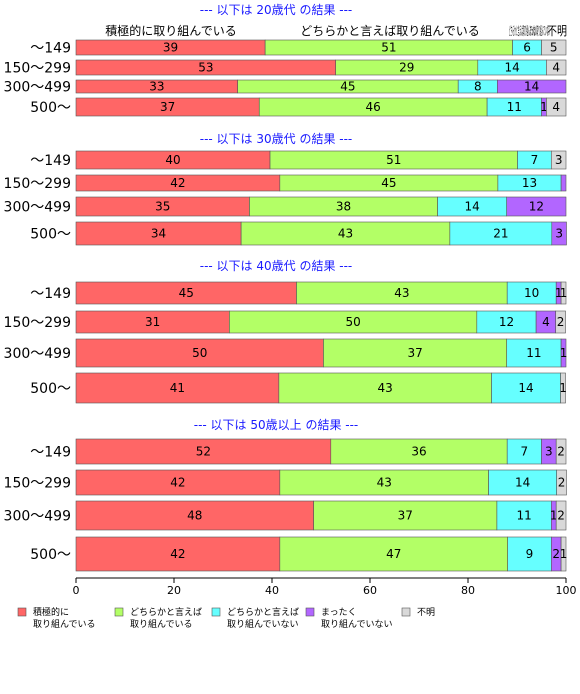 The image size is (580, 694). Describe the element at coordinates (152, 322) in the screenshot. I see `data-label: 31` at that location.